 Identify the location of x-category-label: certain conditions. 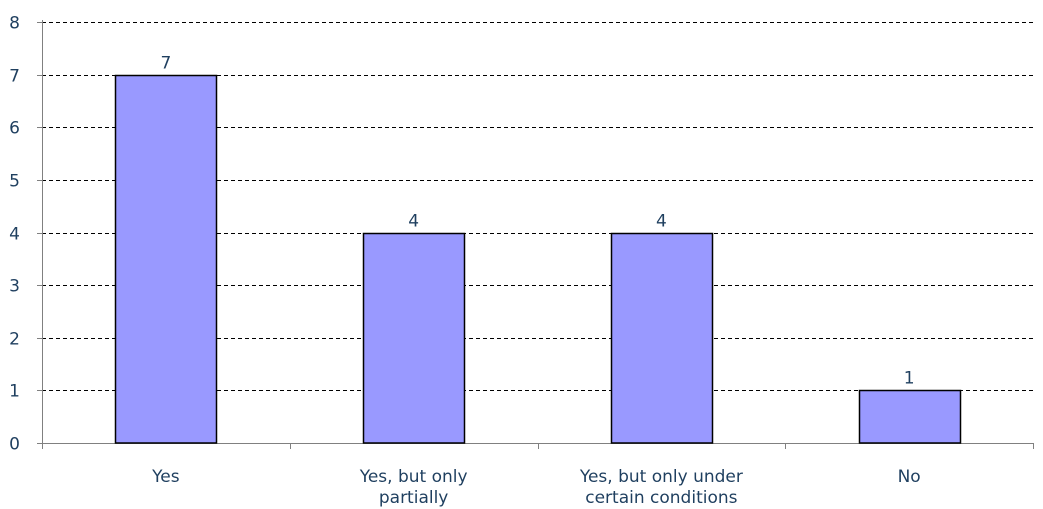
(661, 498).